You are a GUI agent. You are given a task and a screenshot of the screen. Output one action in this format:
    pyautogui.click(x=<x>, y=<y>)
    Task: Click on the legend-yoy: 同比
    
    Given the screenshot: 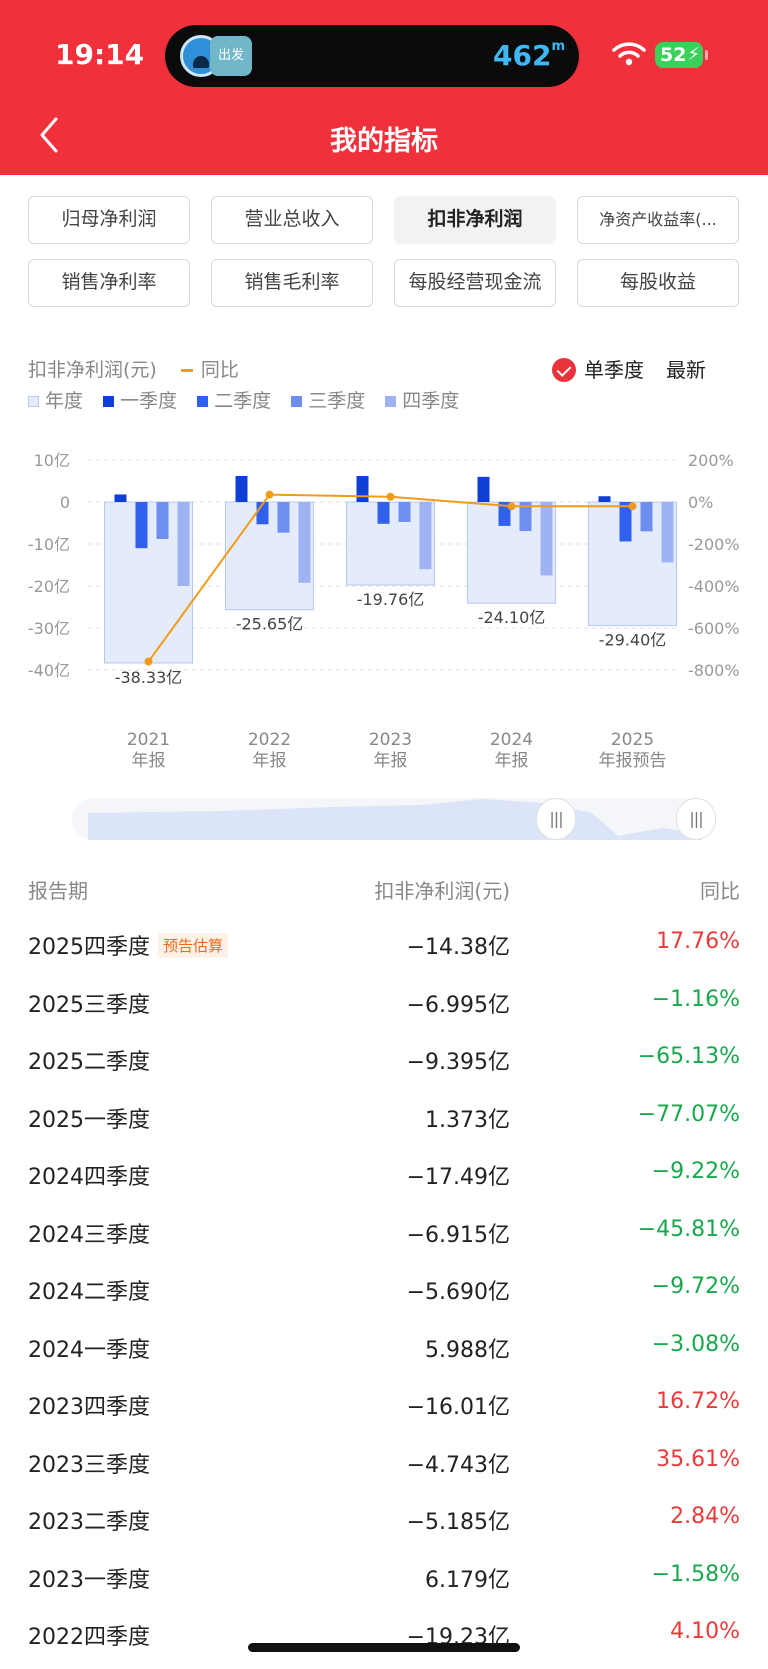 What is the action you would take?
    pyautogui.click(x=209, y=368)
    